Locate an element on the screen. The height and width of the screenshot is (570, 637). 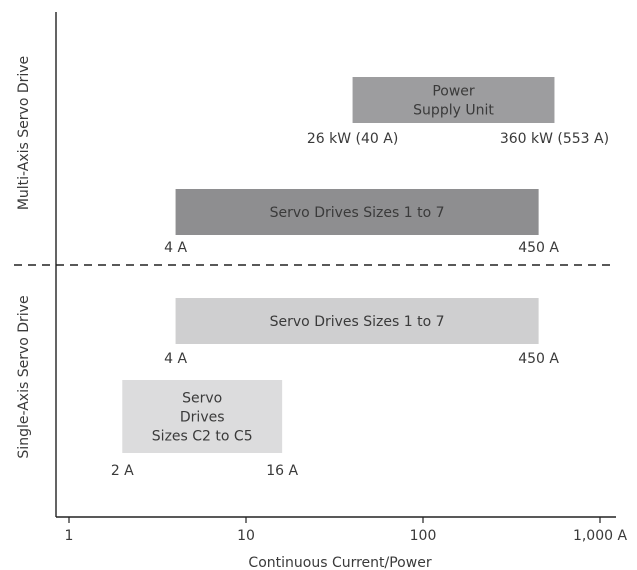
x-tick-label-1000: 1,000 A is located at coordinates (600, 536).